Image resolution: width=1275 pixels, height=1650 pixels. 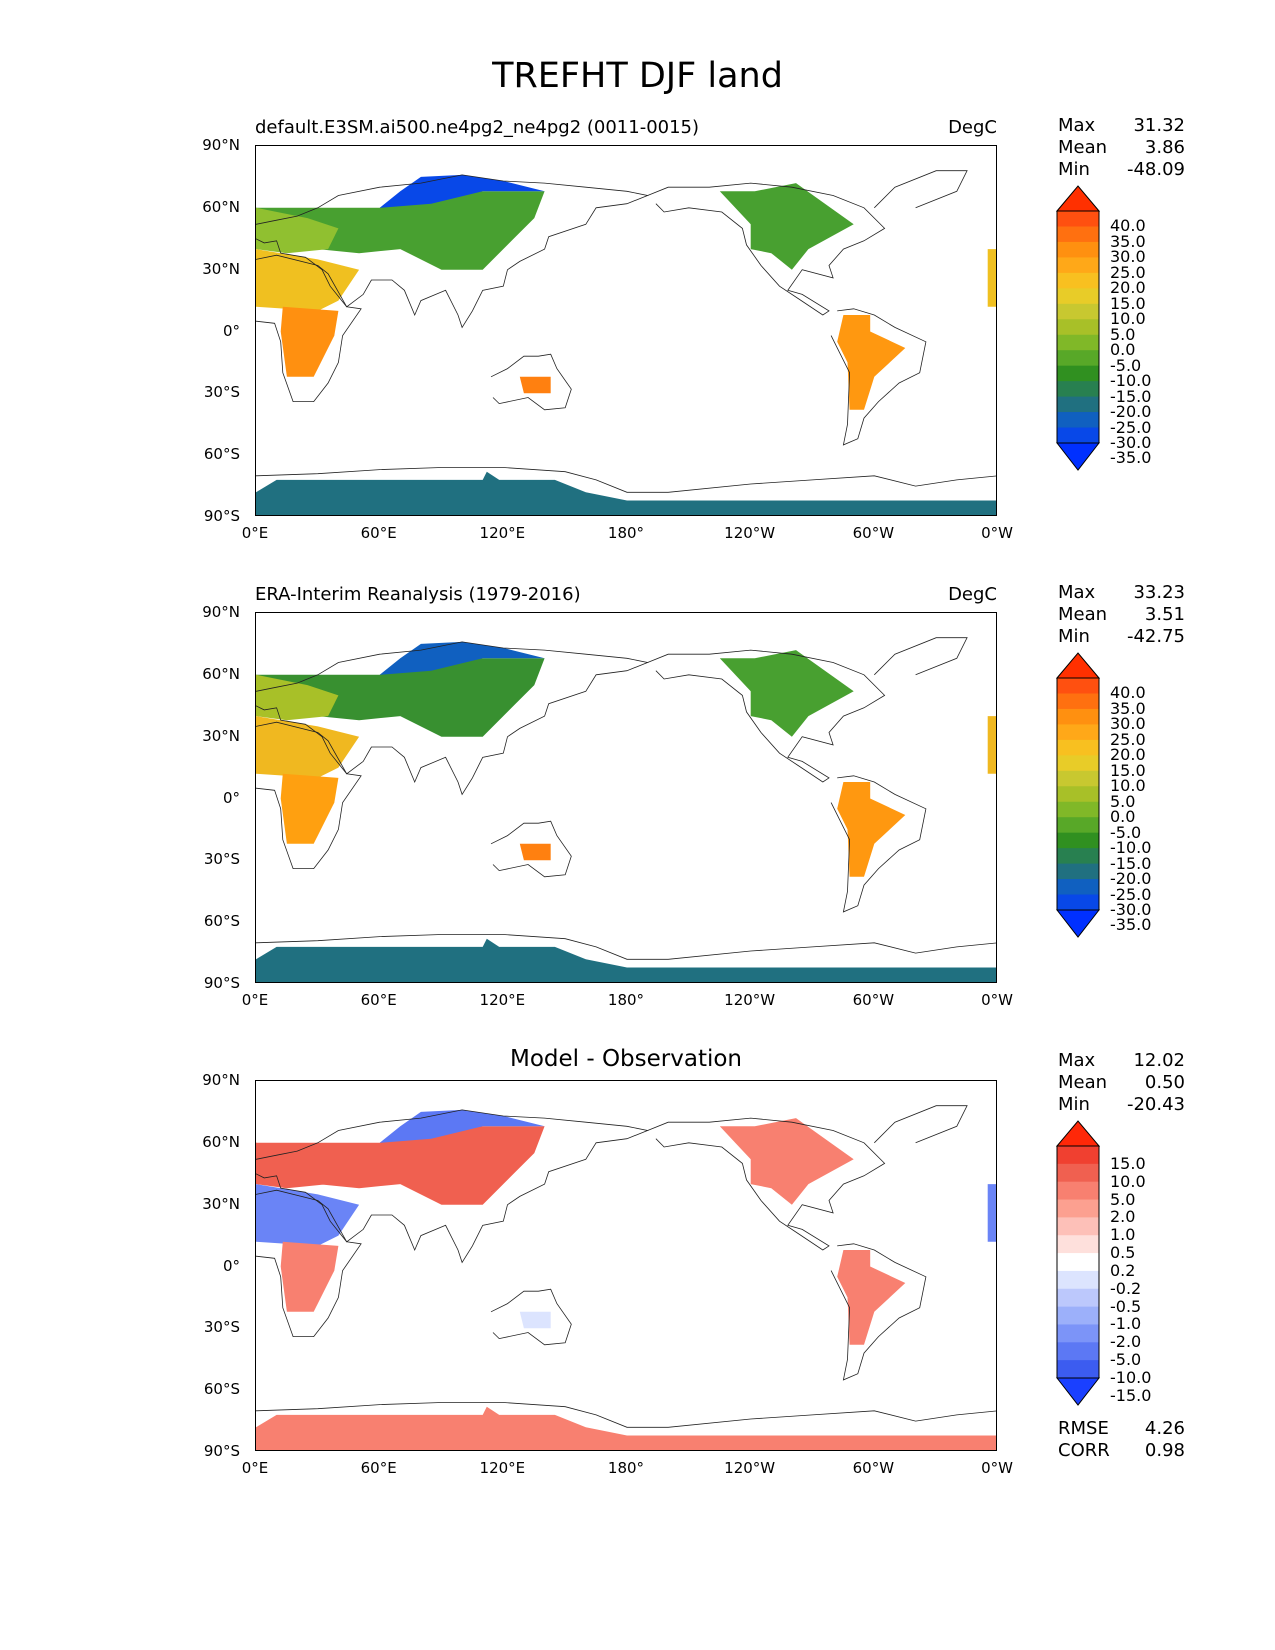 What do you see at coordinates (1159, 125) in the screenshot?
I see `stat-value: 31.32` at bounding box center [1159, 125].